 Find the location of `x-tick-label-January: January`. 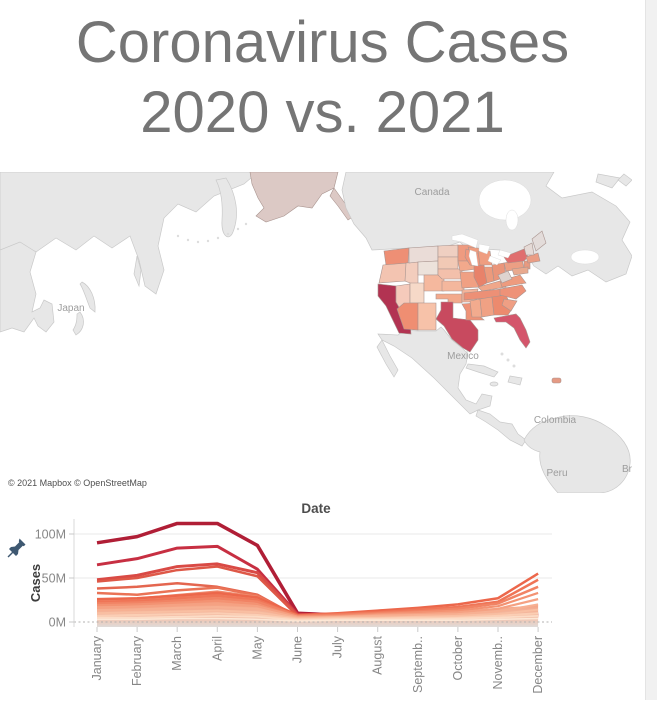

x-tick-label-January: January is located at coordinates (97, 657).